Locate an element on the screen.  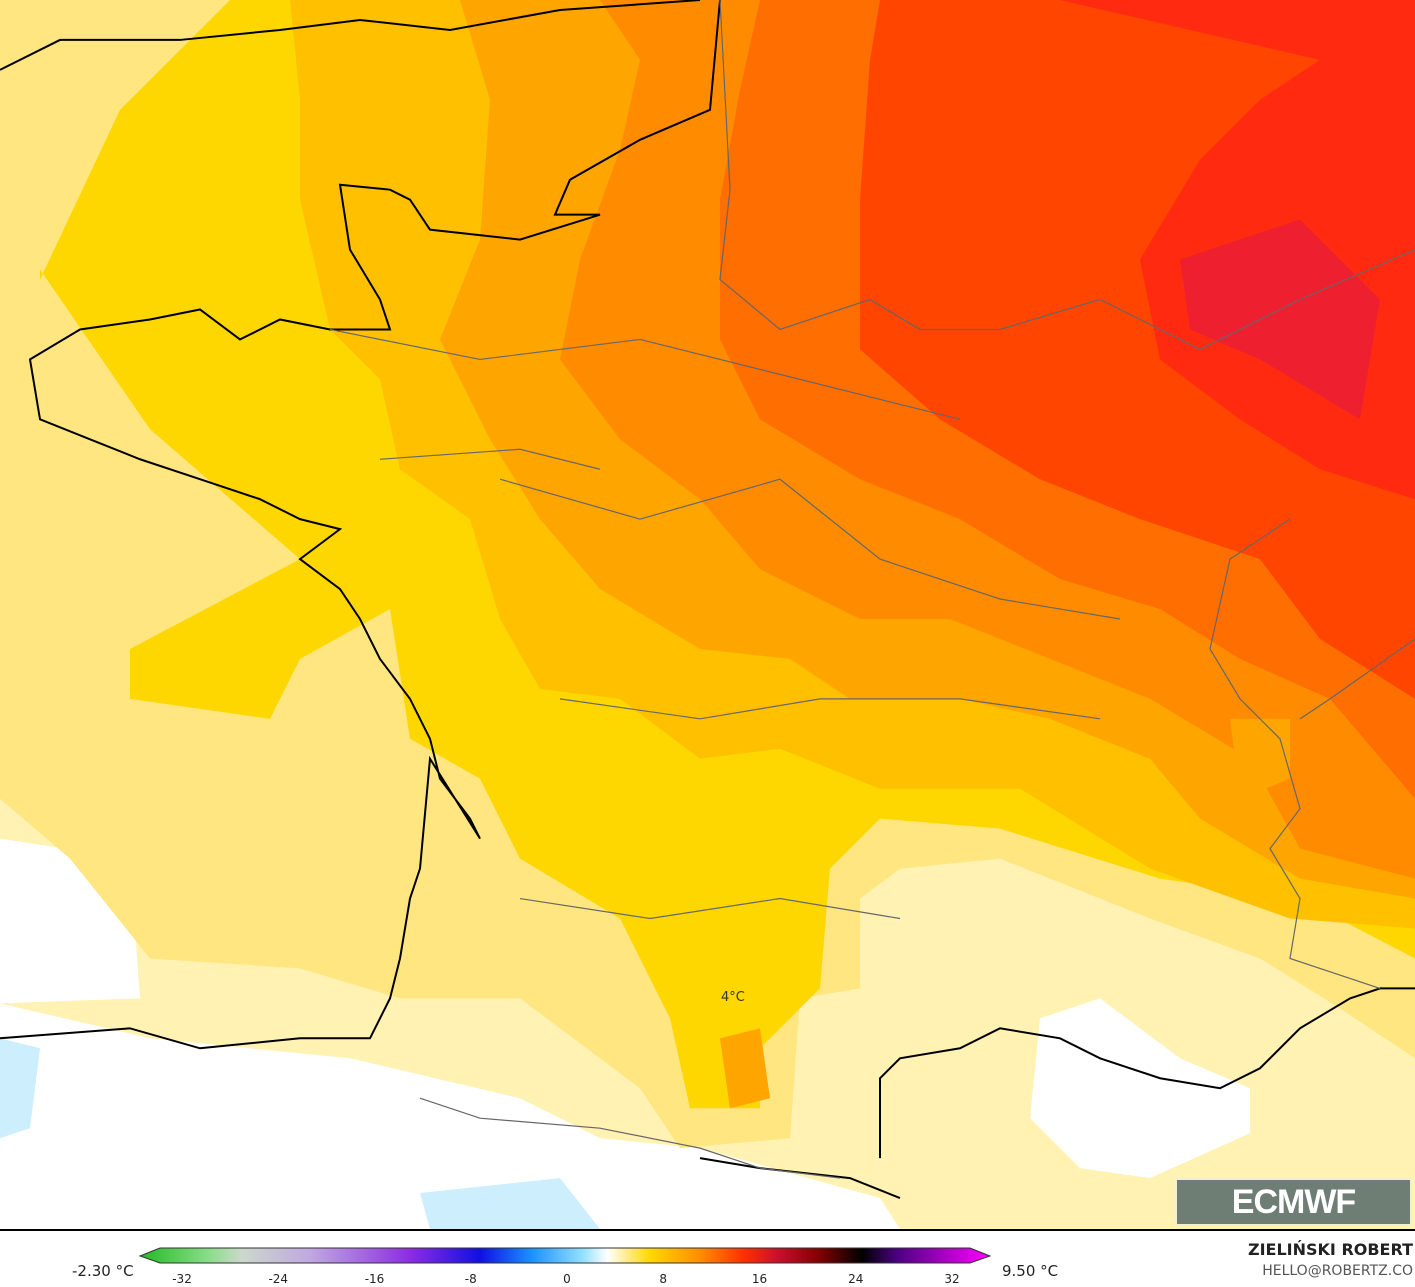
author-email: HELLO@ROBERTZ.CO is located at coordinates (1337, 1271).